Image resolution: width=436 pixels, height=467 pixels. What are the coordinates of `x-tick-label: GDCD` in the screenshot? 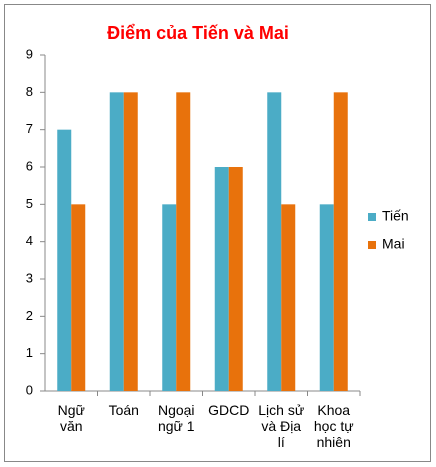 It's located at (229, 410).